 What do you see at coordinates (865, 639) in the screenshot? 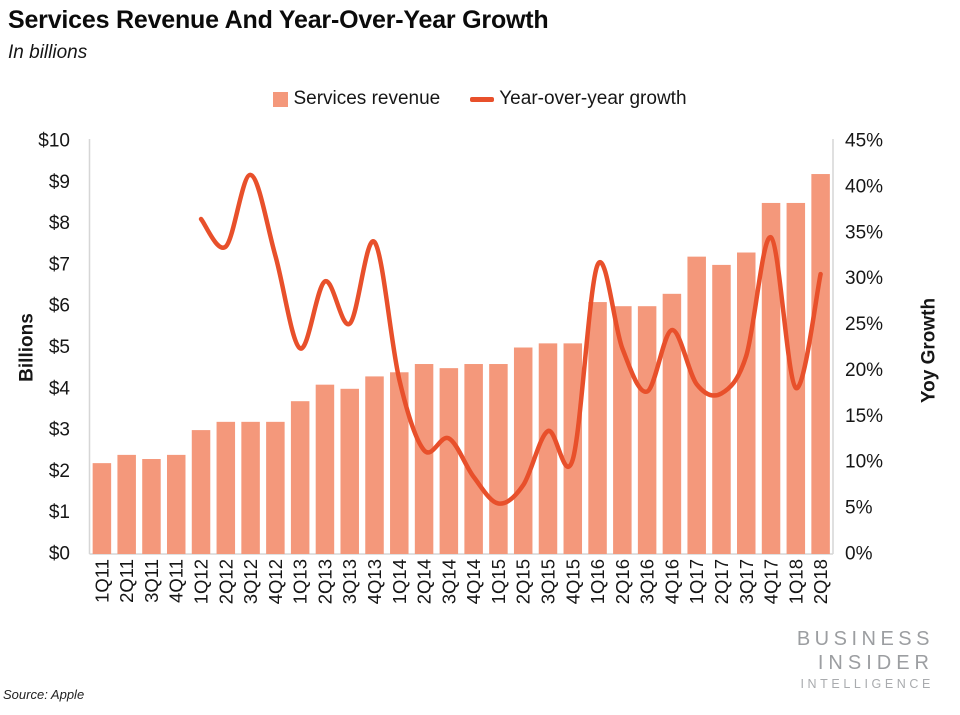
I see `logo-line-business: BUSINESS` at bounding box center [865, 639].